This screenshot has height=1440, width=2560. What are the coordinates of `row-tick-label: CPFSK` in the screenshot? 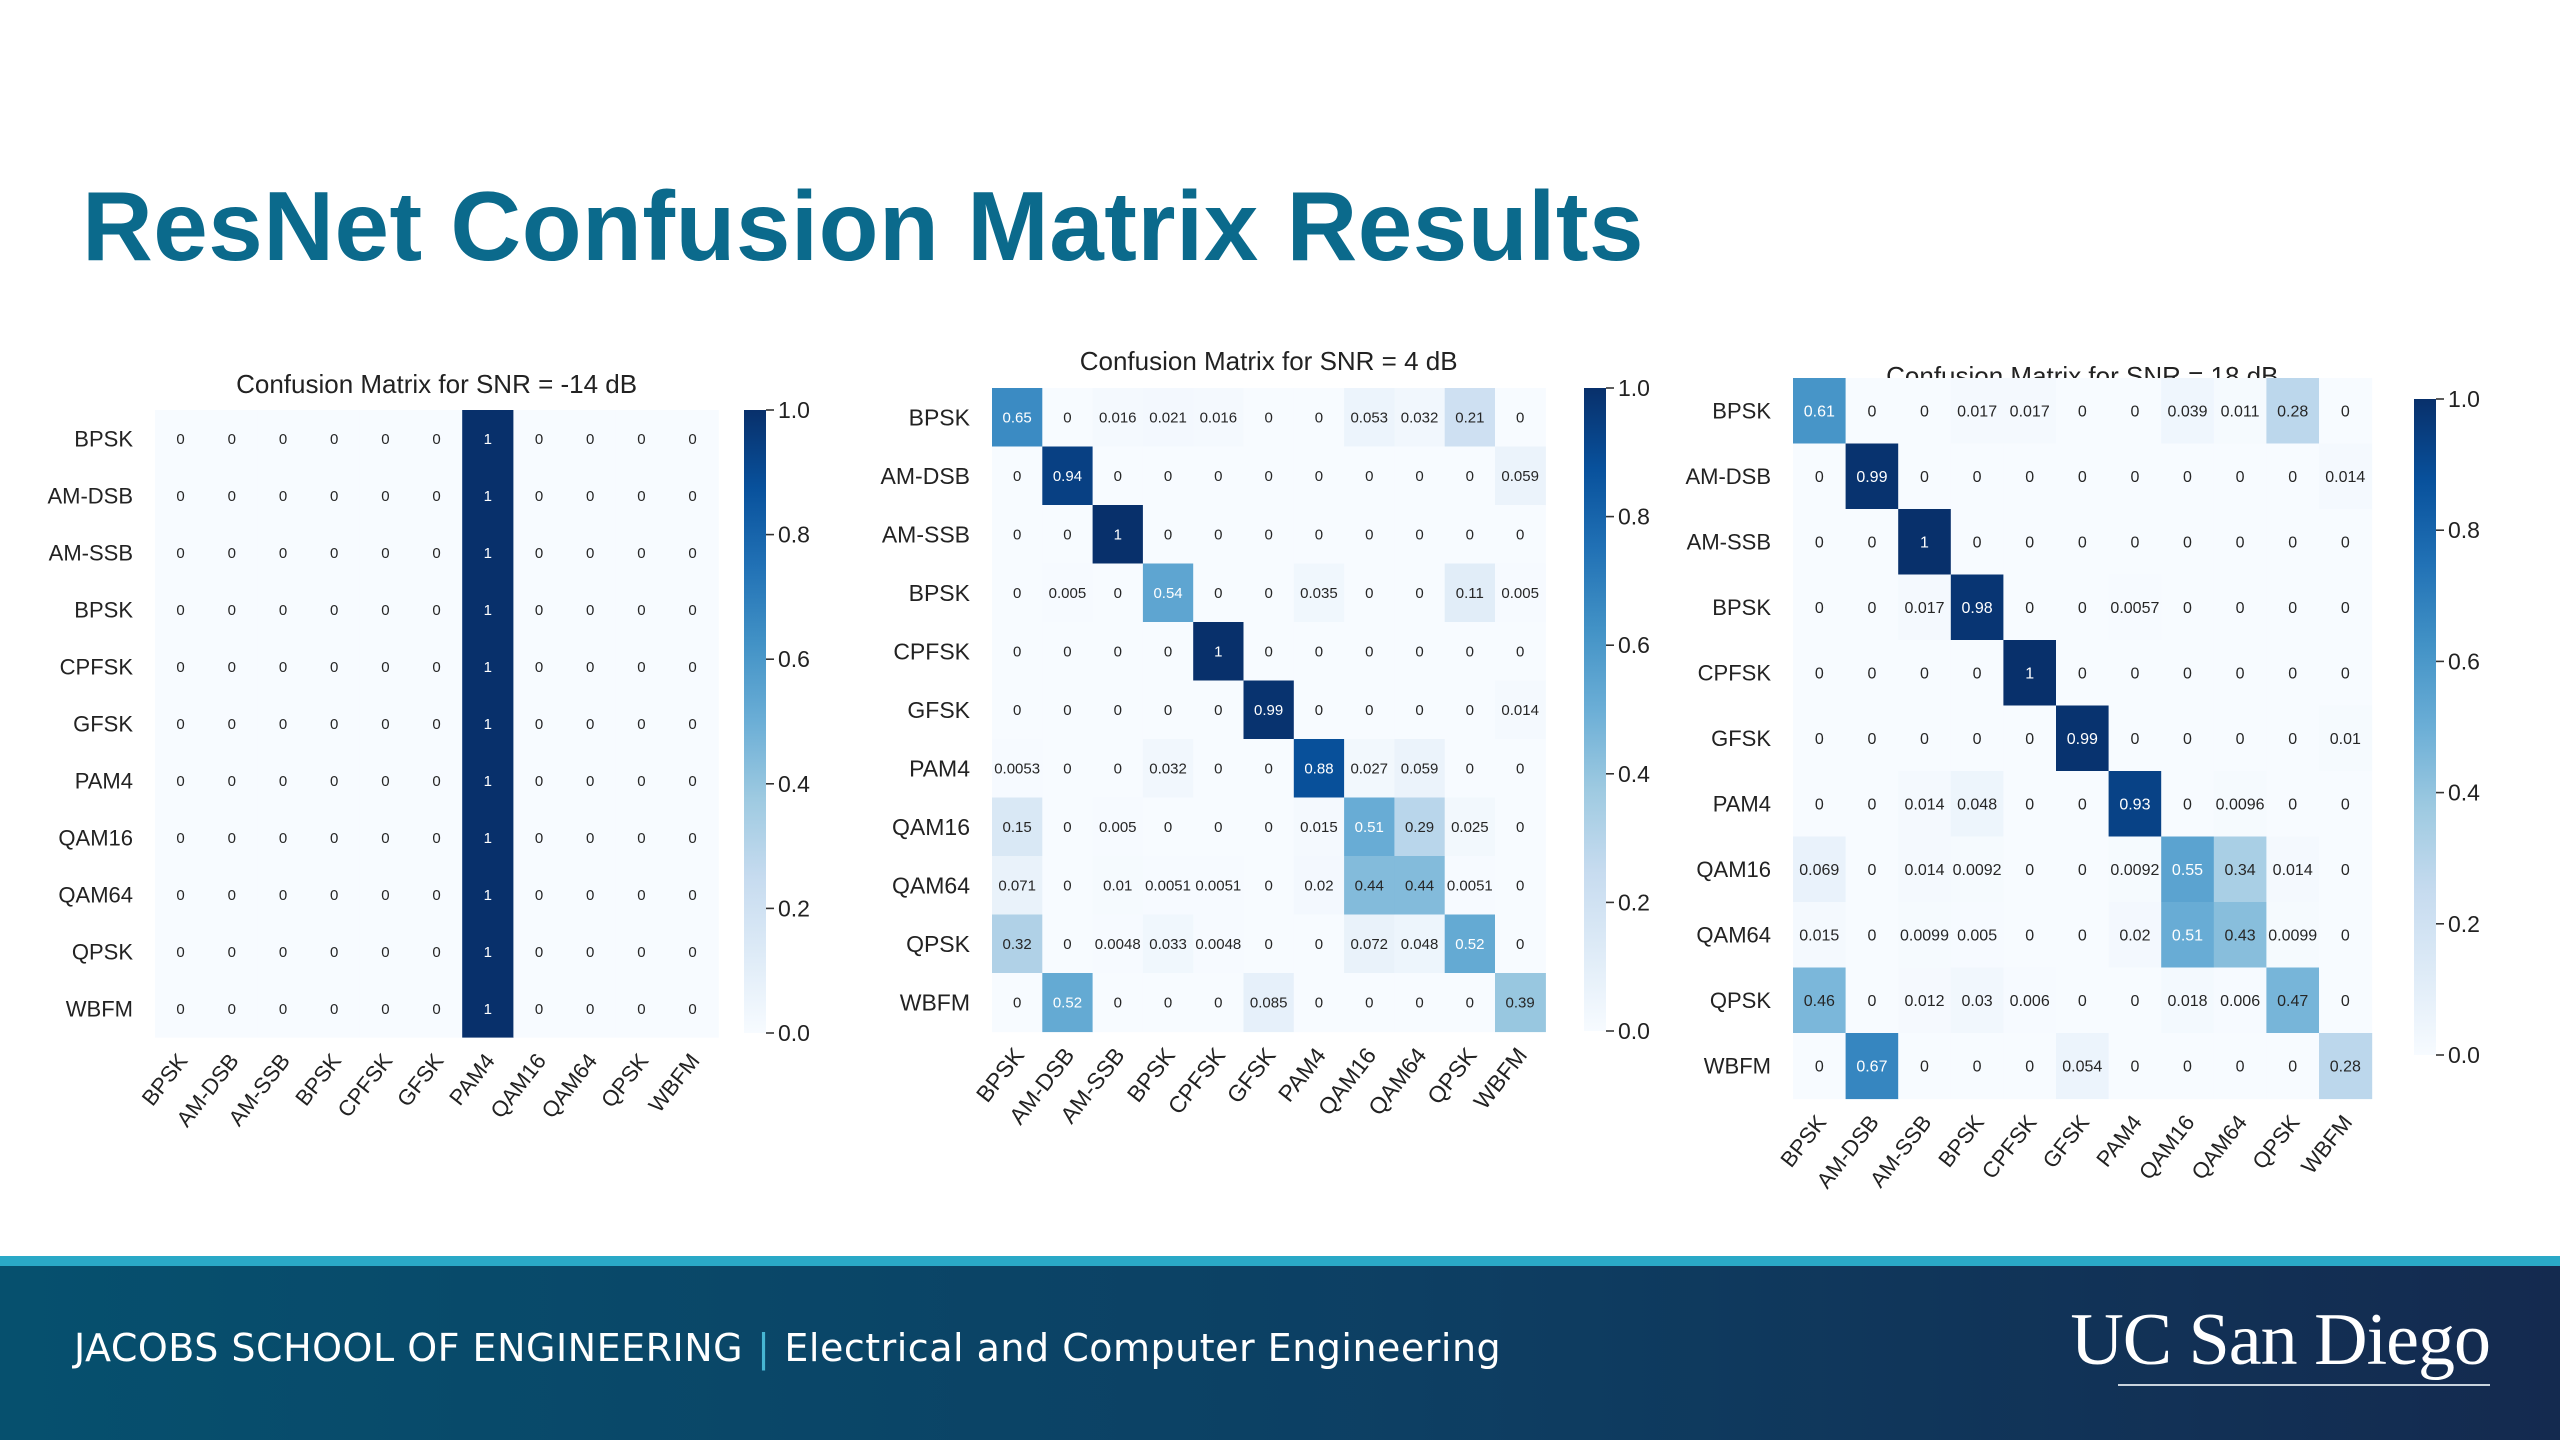 It's located at (97, 666).